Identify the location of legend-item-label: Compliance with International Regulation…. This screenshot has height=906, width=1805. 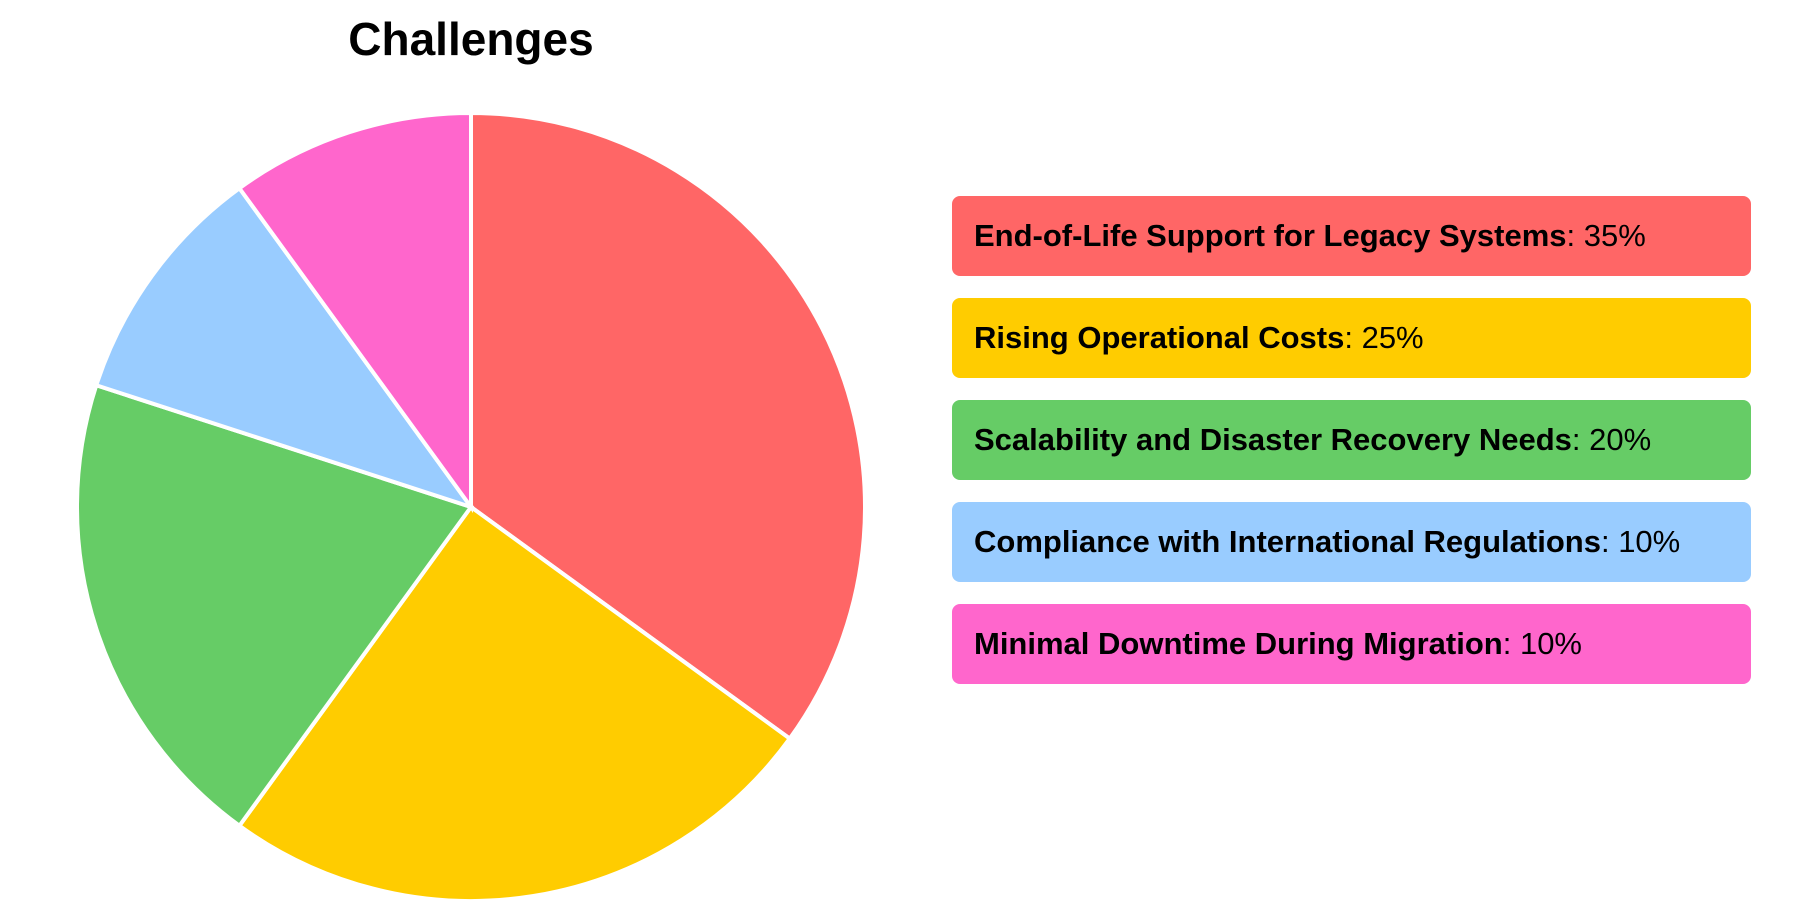
(1287, 541).